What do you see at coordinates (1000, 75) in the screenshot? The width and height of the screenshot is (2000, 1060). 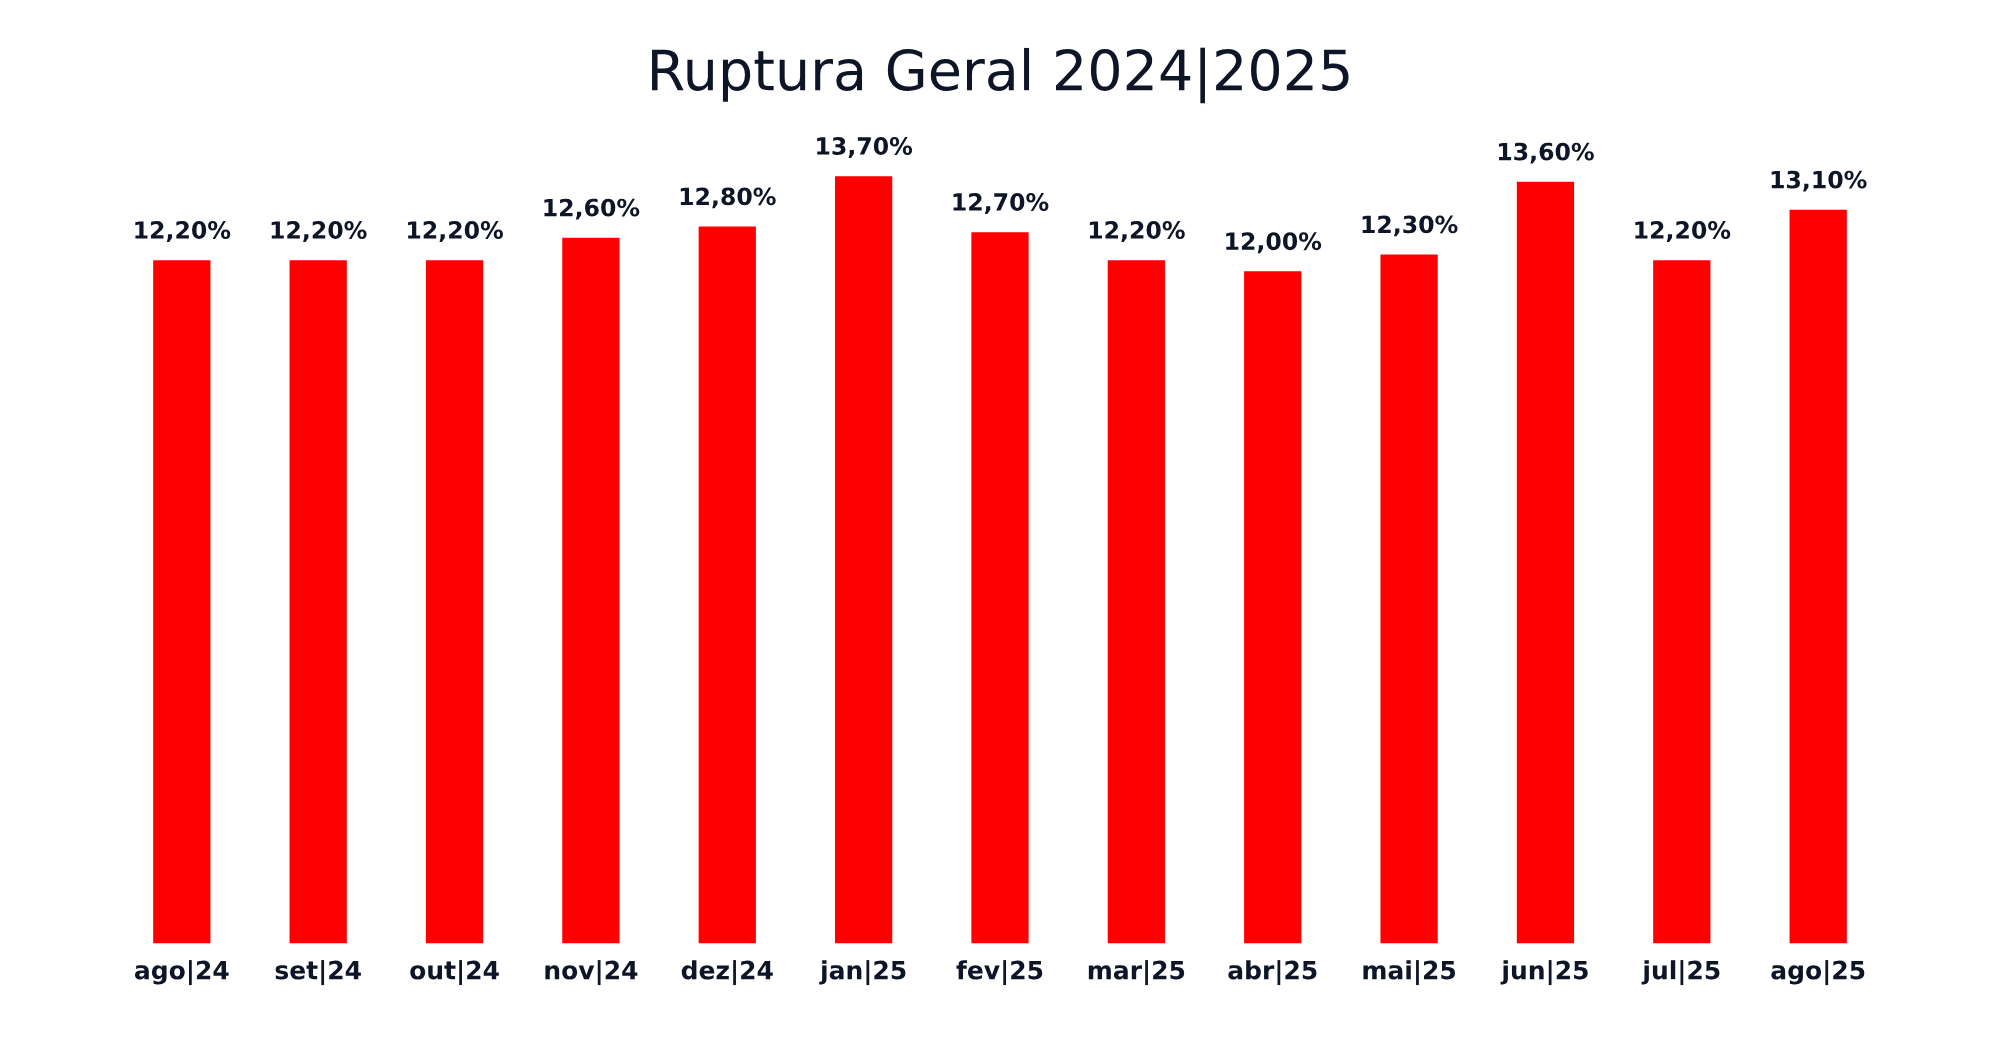 I see `chart-title: Ruptura Geral 2024|2025` at bounding box center [1000, 75].